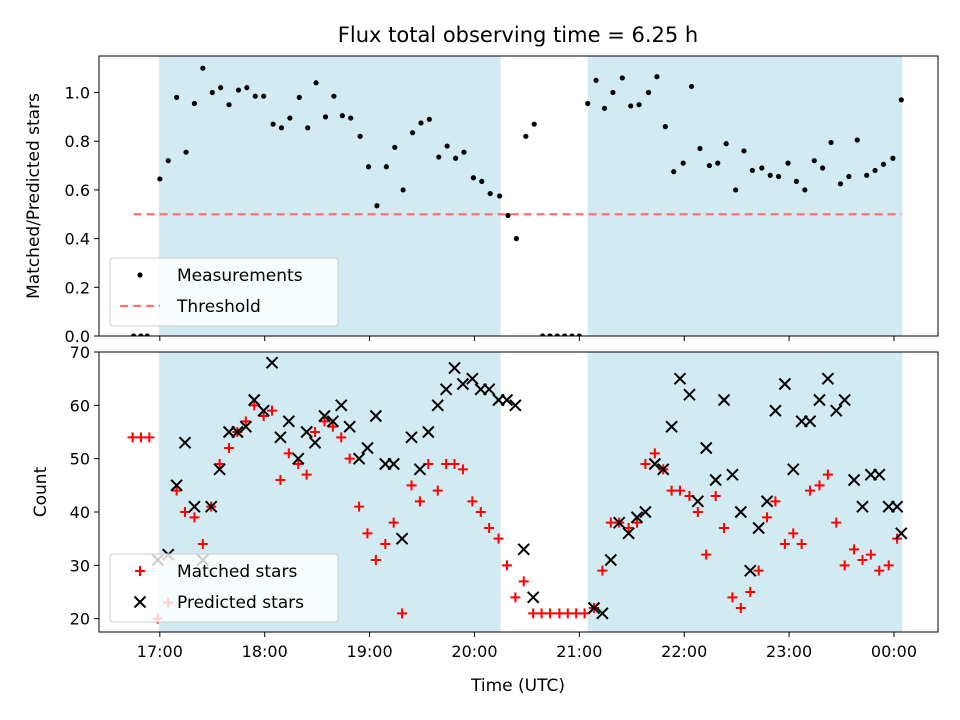  I want to click on legend-label: Predicted stars, so click(240, 603).